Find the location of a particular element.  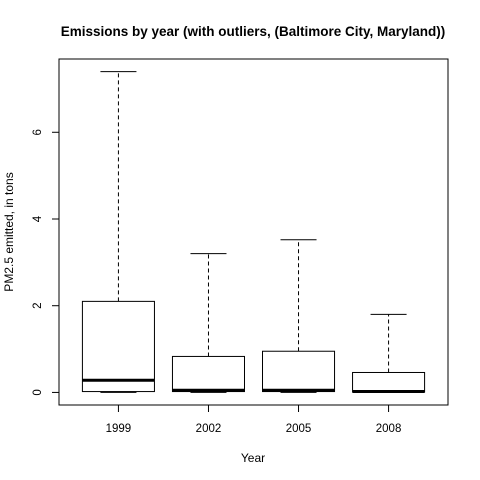

x-tick-label-1999: 1999 is located at coordinates (119, 429).